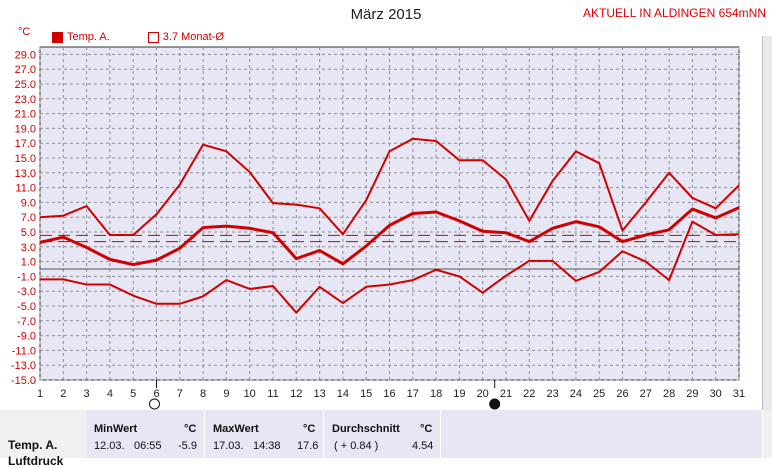 This screenshot has height=468, width=772. Describe the element at coordinates (602, 434) in the screenshot. I see `stats-empty-cell` at that location.